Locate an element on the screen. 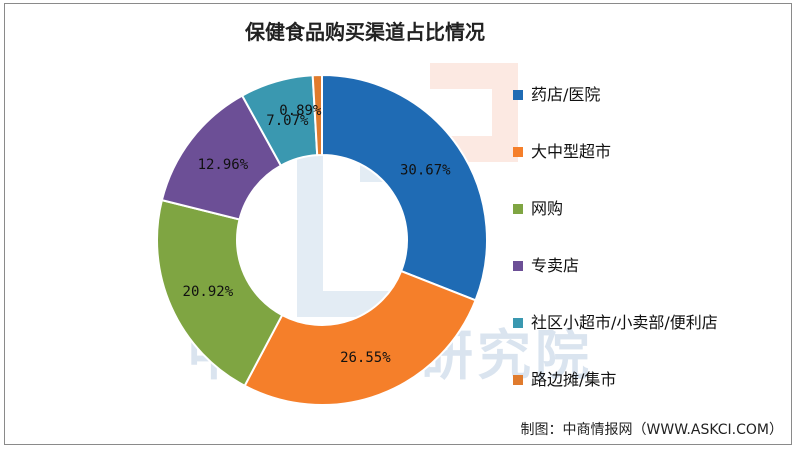  legend-swatch-online is located at coordinates (518, 209).